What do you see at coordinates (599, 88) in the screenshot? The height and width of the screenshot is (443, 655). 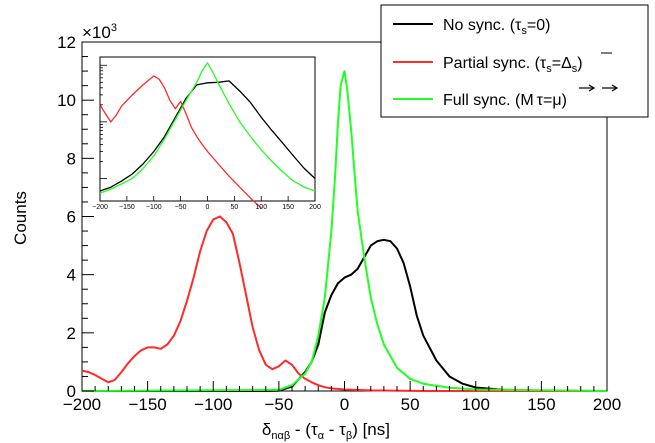 I see `legend-vector-arrows` at bounding box center [599, 88].